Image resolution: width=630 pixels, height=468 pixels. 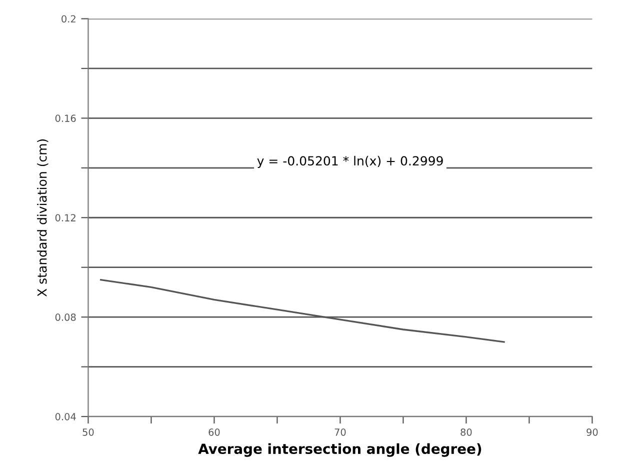 What do you see at coordinates (65, 218) in the screenshot?
I see `y-tick-label: 0.12` at bounding box center [65, 218].